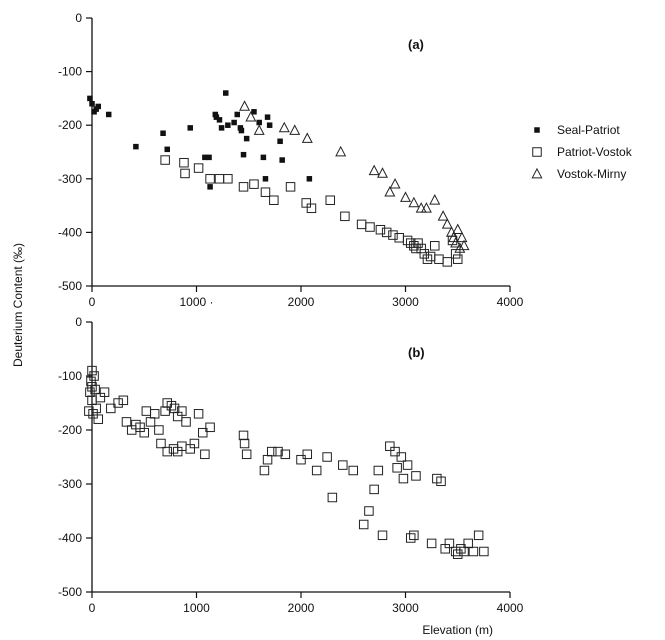 The width and height of the screenshot is (665, 640). What do you see at coordinates (582, 152) in the screenshot?
I see `legend: Seal-Patriot Patriot-Vostok Vostok-Mirny` at bounding box center [582, 152].